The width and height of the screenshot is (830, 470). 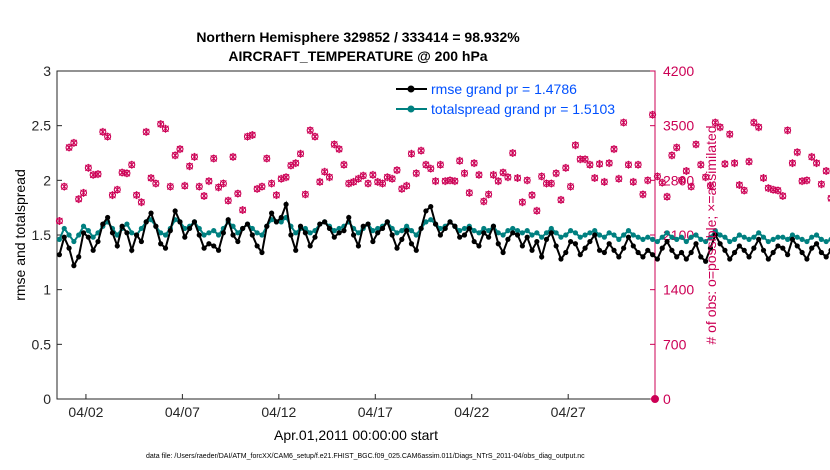 What do you see at coordinates (711, 234) in the screenshot?
I see `y-right-label: # of obs: o=possible; ×=assimilated` at bounding box center [711, 234].